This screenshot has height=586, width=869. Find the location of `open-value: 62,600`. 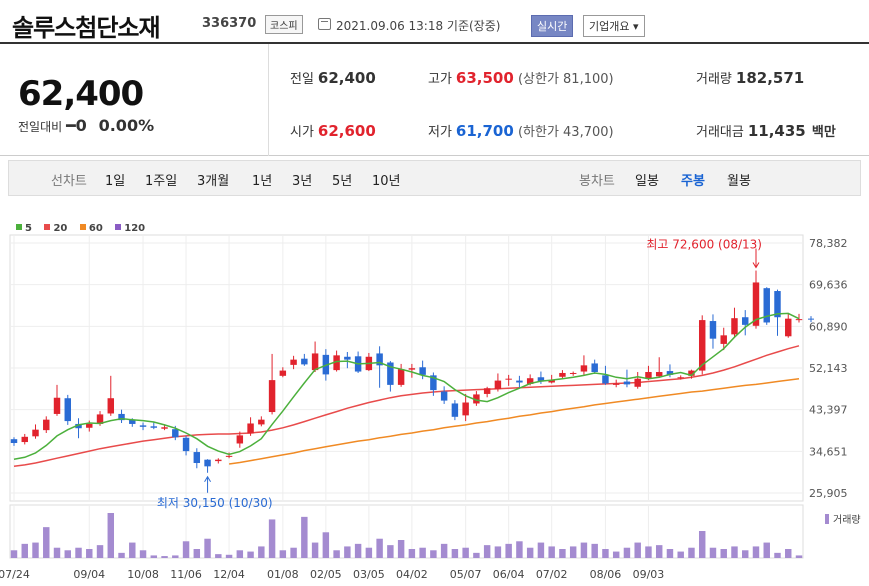

open-value: 62,600 is located at coordinates (346, 131).